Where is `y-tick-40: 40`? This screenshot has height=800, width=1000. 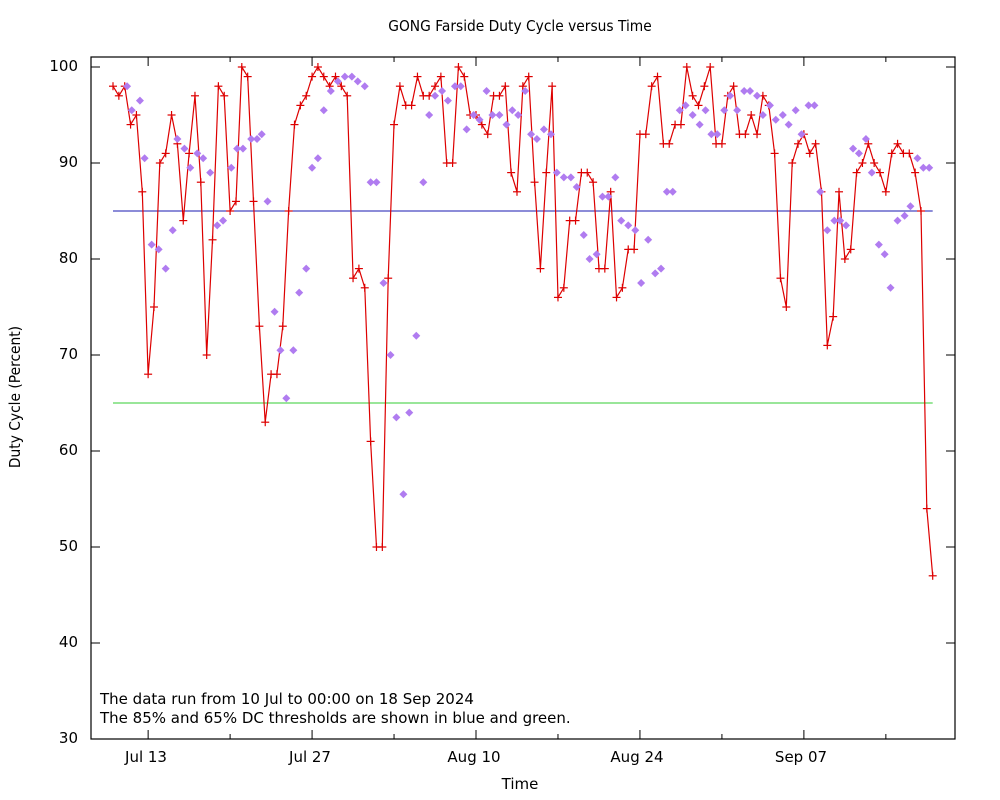 y-tick-40: 40 is located at coordinates (68, 642).